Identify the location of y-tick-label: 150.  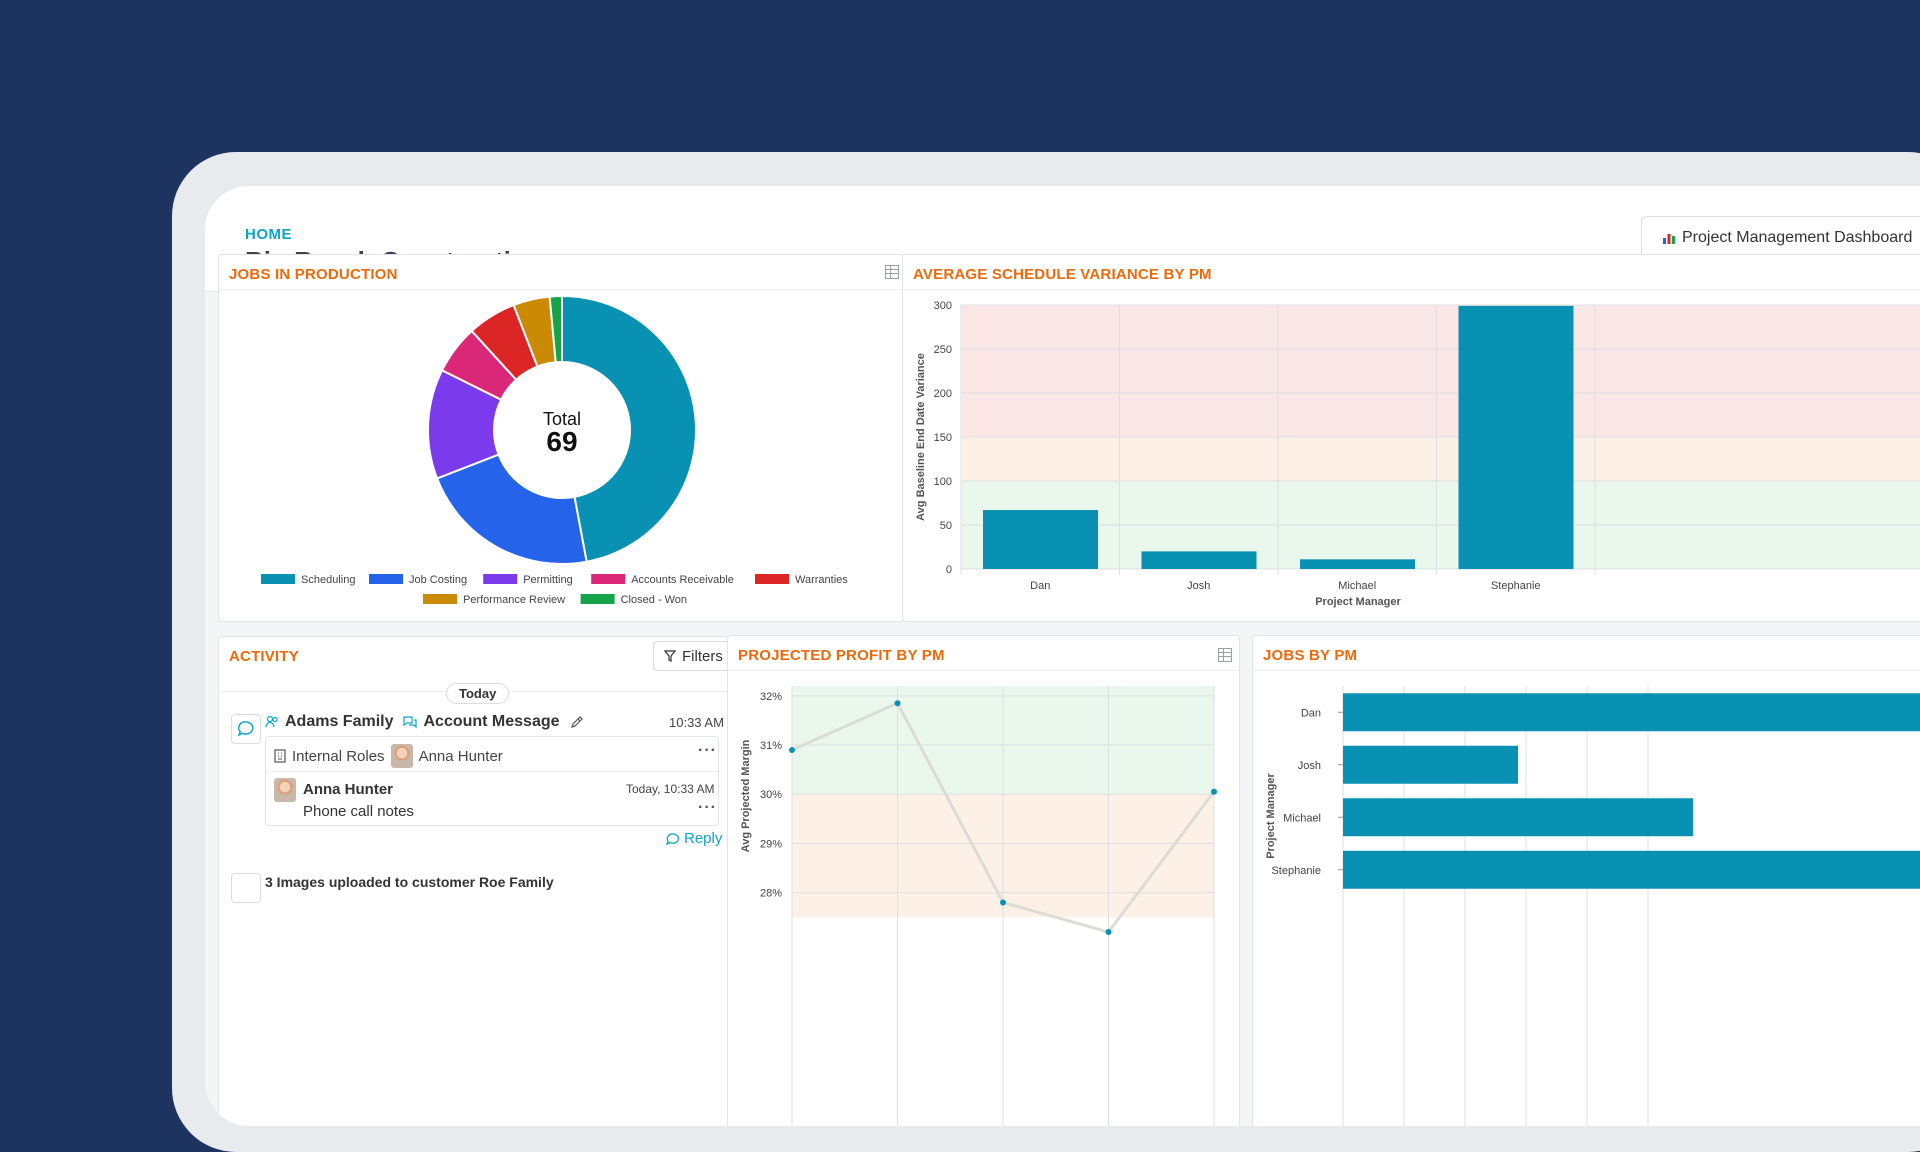
(943, 438).